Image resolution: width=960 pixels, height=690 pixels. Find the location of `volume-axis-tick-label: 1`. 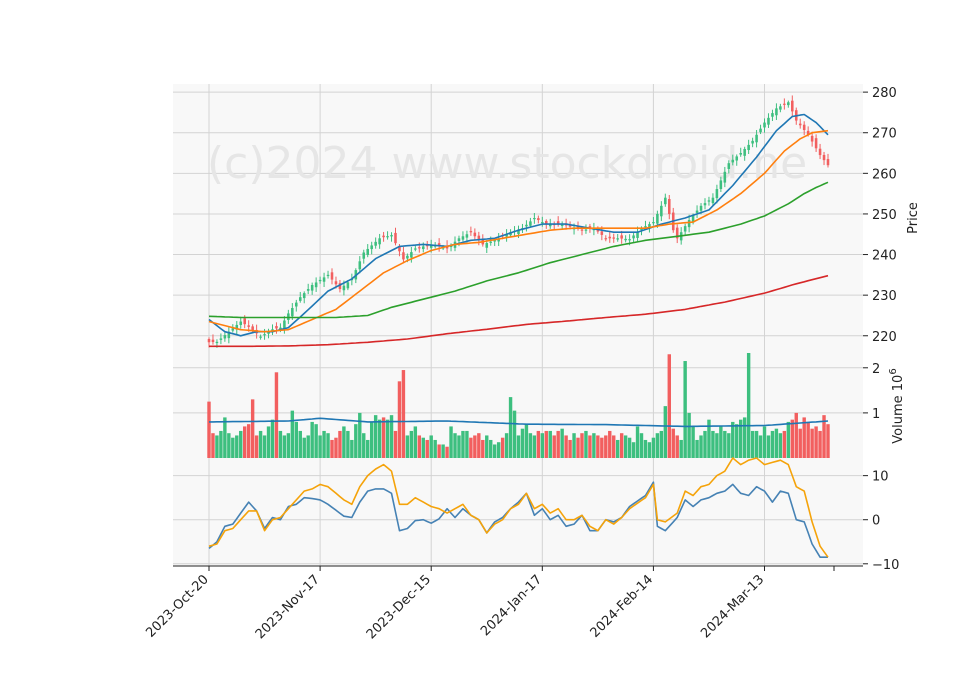

volume-axis-tick-label: 1 is located at coordinates (876, 414).